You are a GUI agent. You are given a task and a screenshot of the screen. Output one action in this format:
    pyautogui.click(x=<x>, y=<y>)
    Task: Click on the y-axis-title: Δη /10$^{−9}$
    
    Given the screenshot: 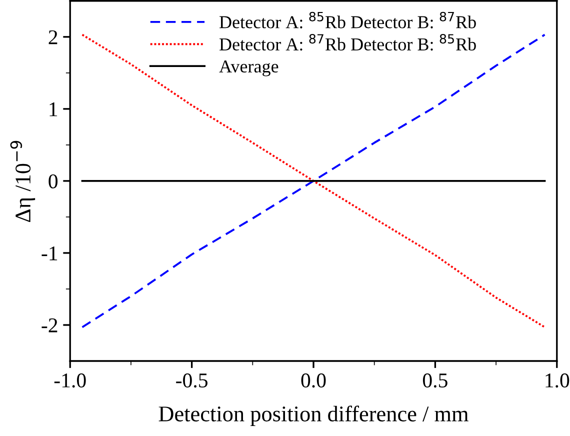 What is the action you would take?
    pyautogui.click(x=23, y=181)
    